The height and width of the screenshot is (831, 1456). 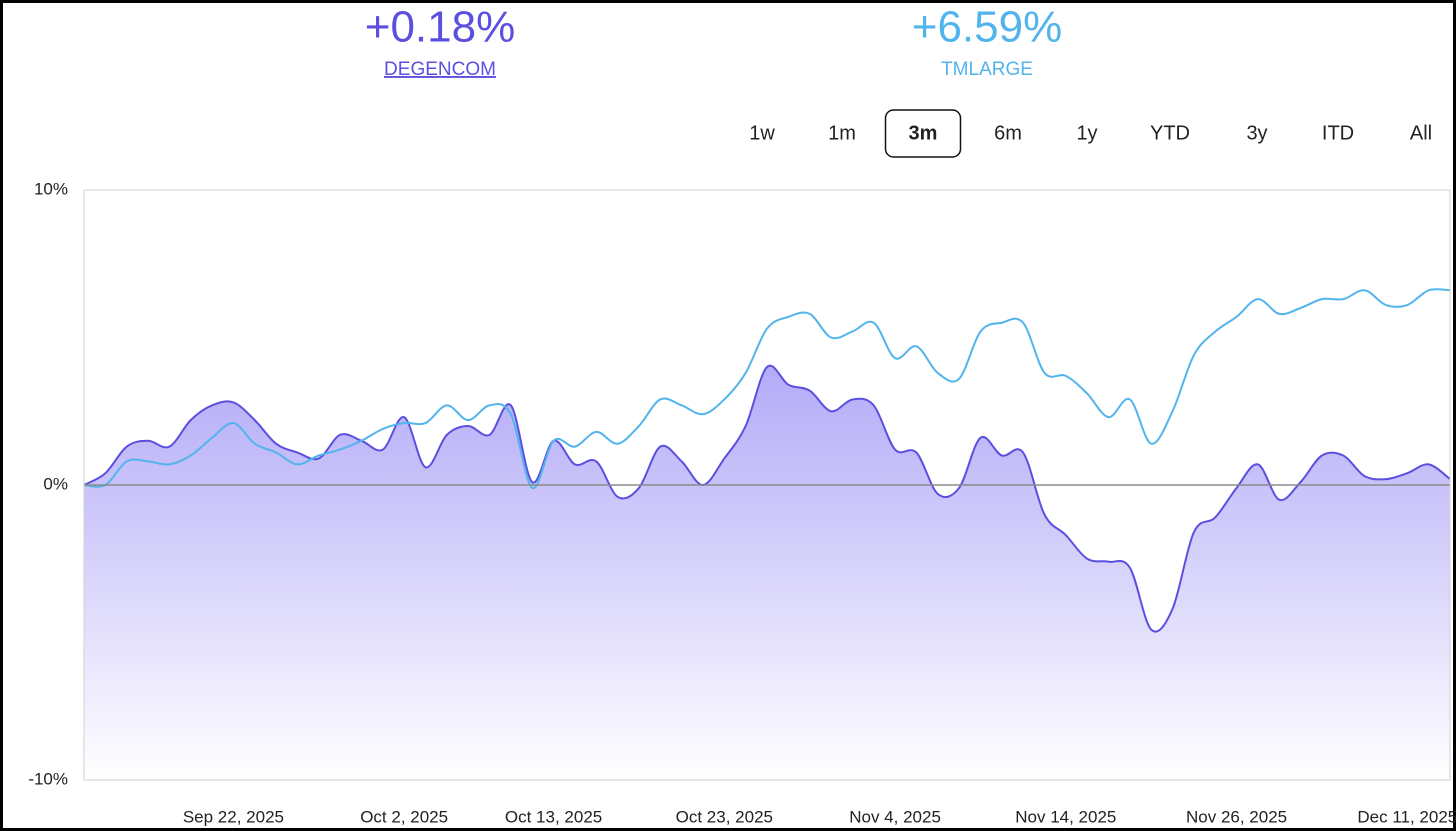 I want to click on period-button: YTD, so click(x=1170, y=133).